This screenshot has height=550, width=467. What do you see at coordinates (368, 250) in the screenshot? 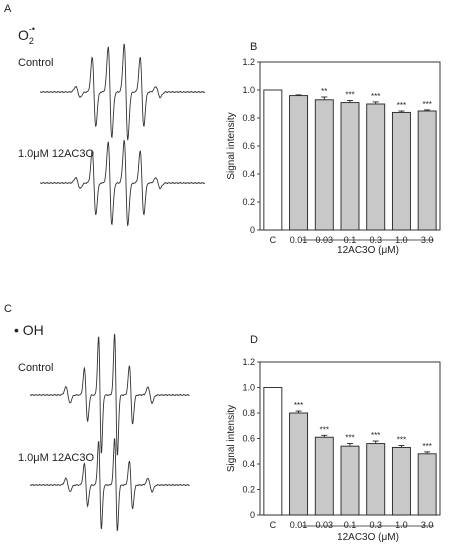
I see `x-axis-label-b: 12AC3O (μM)` at bounding box center [368, 250].